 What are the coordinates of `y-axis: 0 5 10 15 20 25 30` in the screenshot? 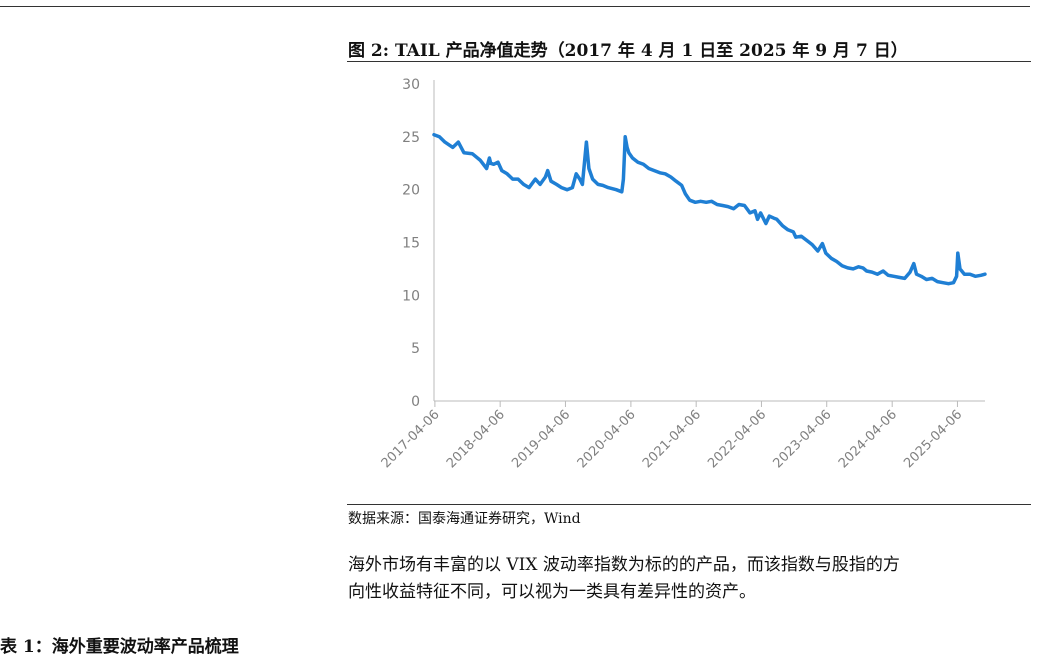 It's located at (418, 243).